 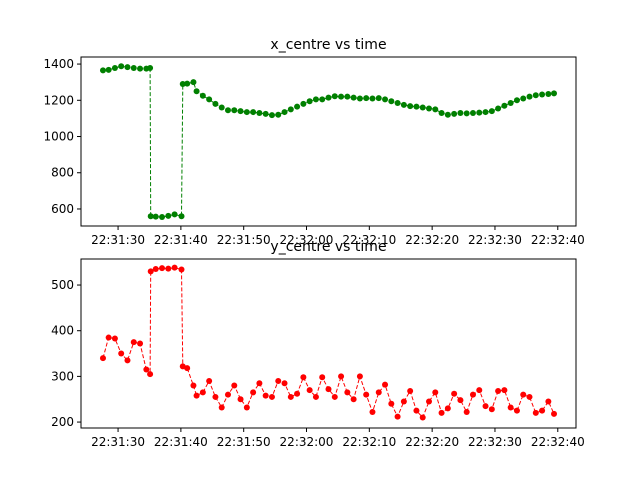 What do you see at coordinates (62, 376) in the screenshot?
I see `y-tick-label: 300` at bounding box center [62, 376].